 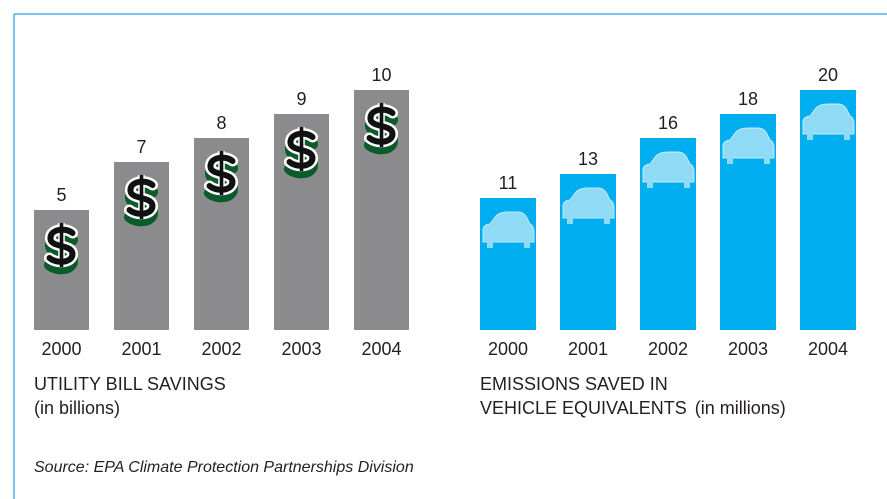 What do you see at coordinates (141, 147) in the screenshot?
I see `value-label: 7` at bounding box center [141, 147].